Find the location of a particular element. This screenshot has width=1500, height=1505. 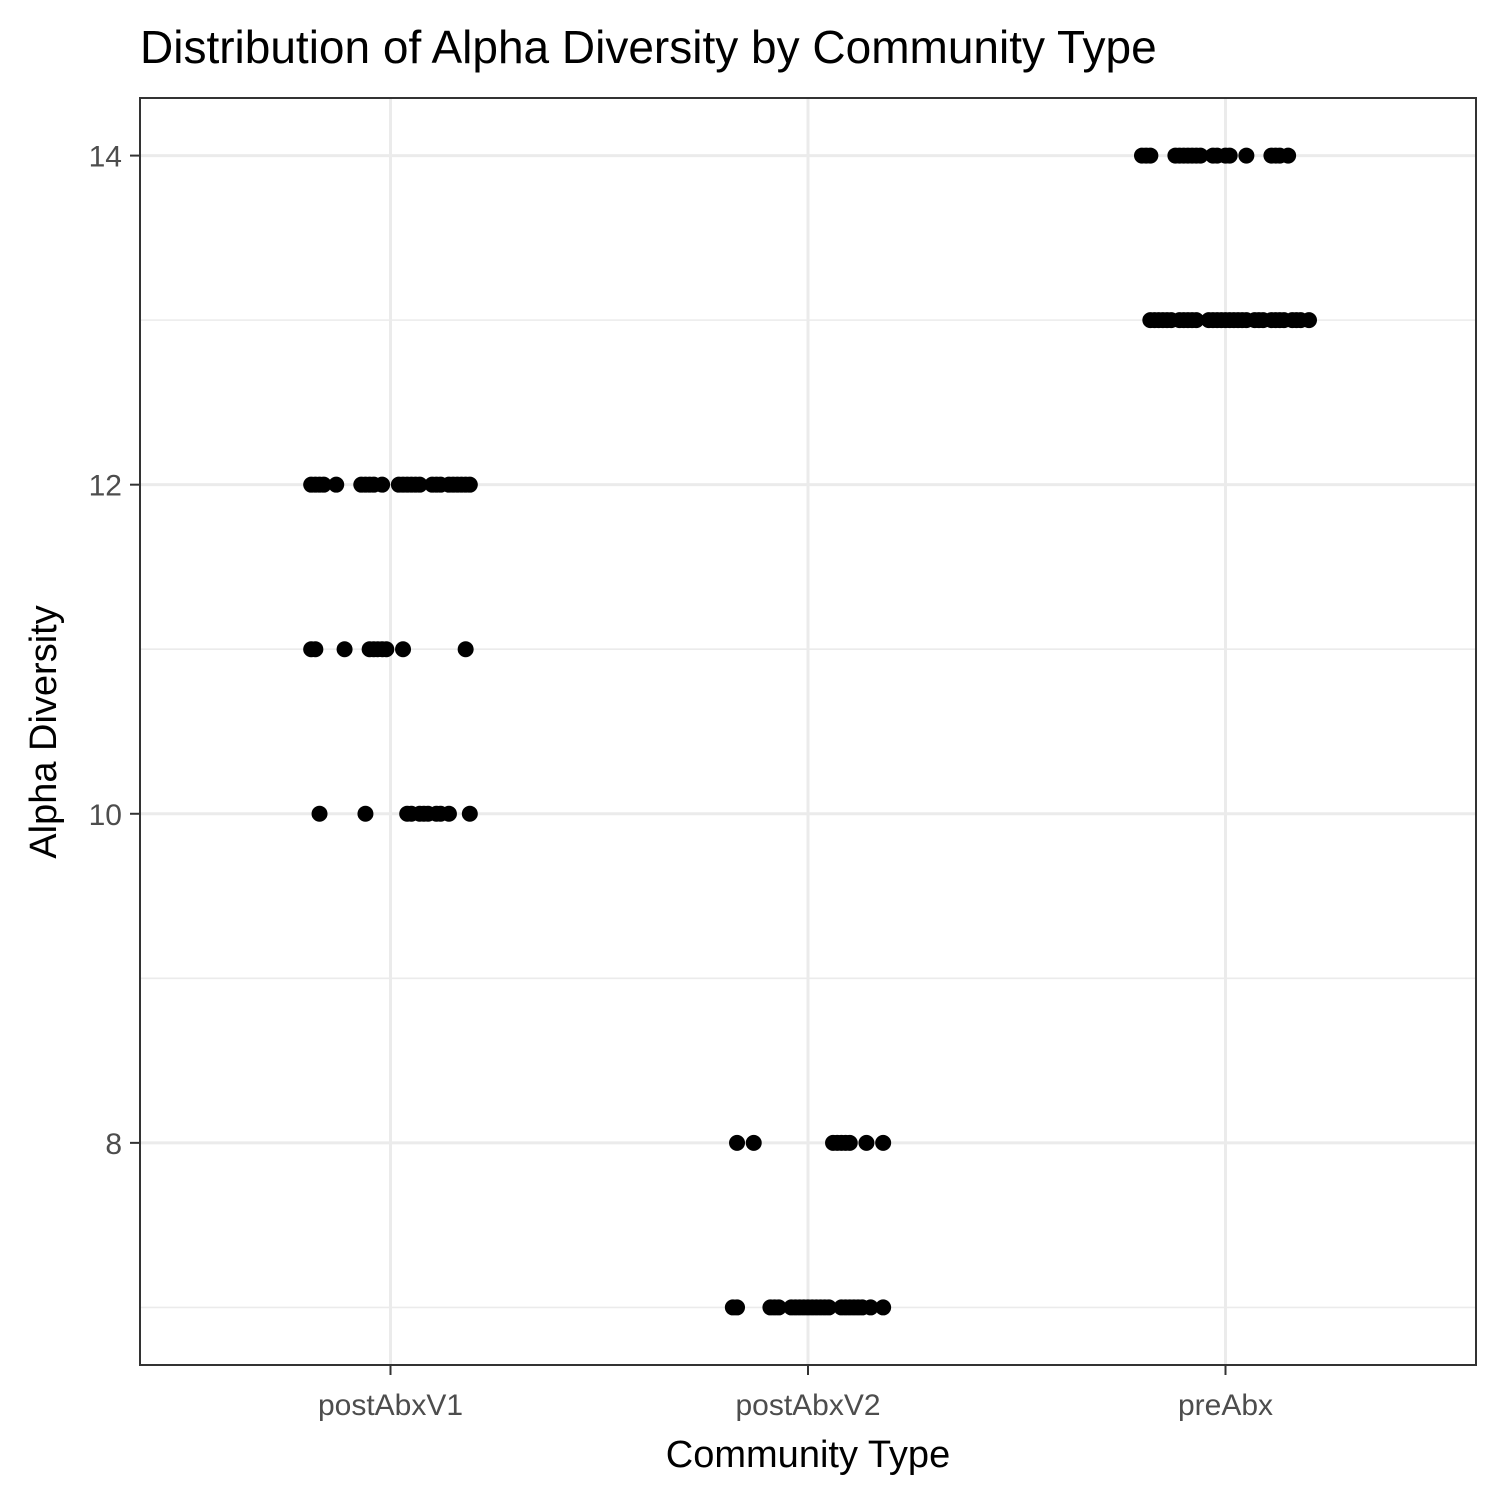

y-axis-title: Alpha Diversity is located at coordinates (44, 731).